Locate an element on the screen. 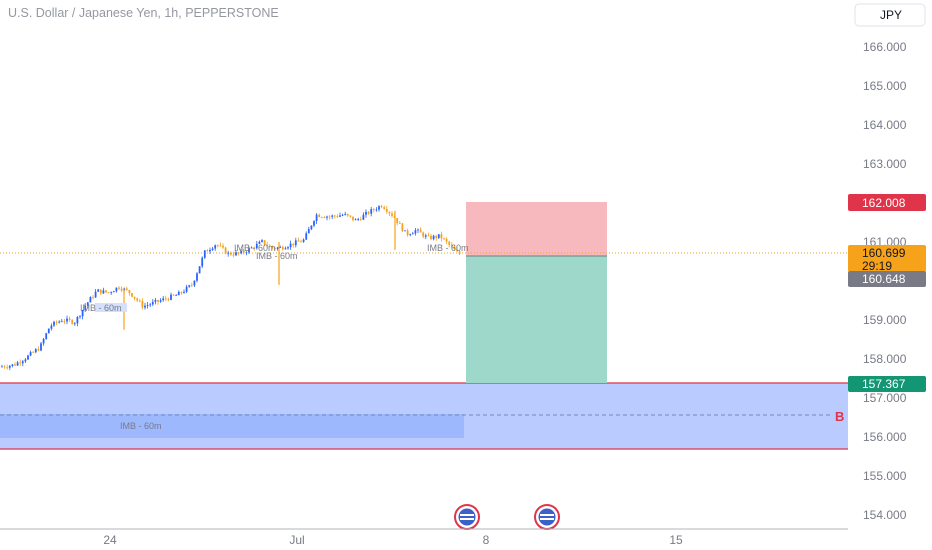 The width and height of the screenshot is (932, 550). svg-text: 162.008 is located at coordinates (884, 203).